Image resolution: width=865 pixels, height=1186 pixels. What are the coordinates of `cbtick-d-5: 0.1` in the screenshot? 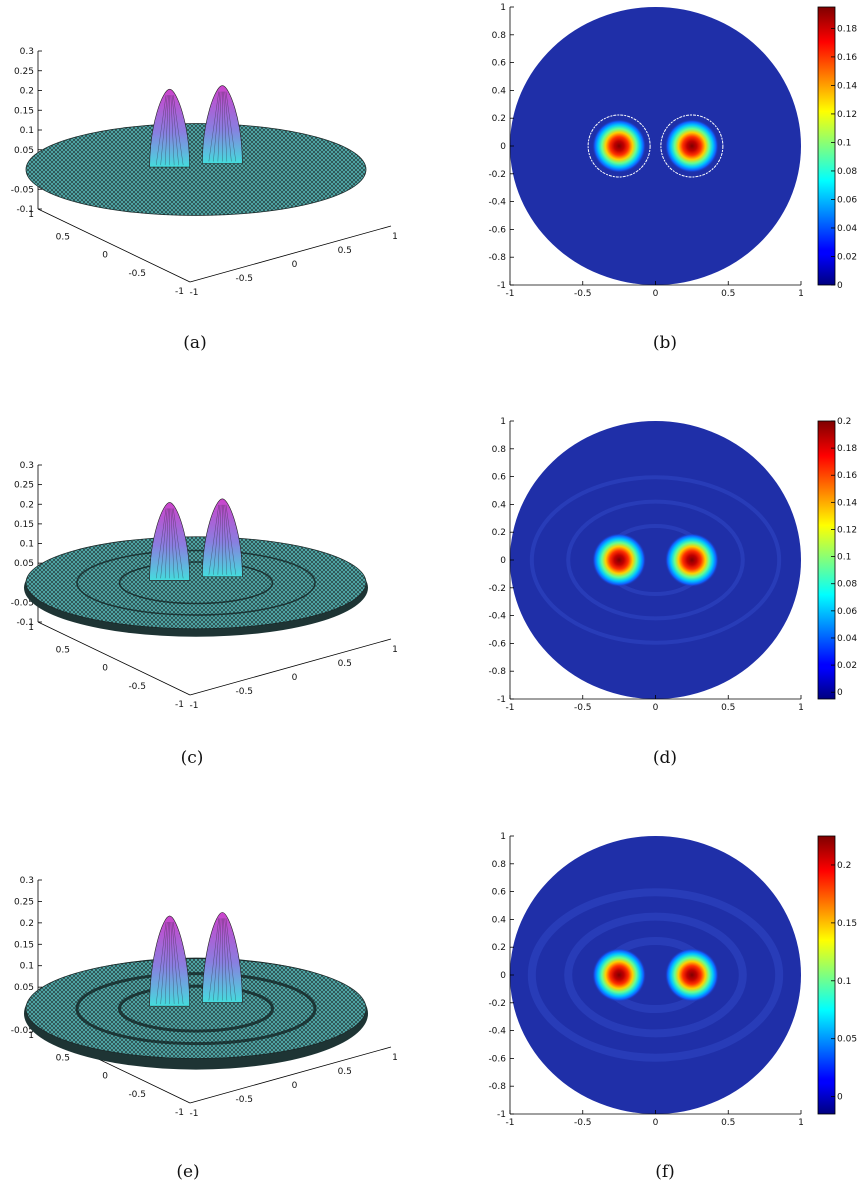 It's located at (844, 558).